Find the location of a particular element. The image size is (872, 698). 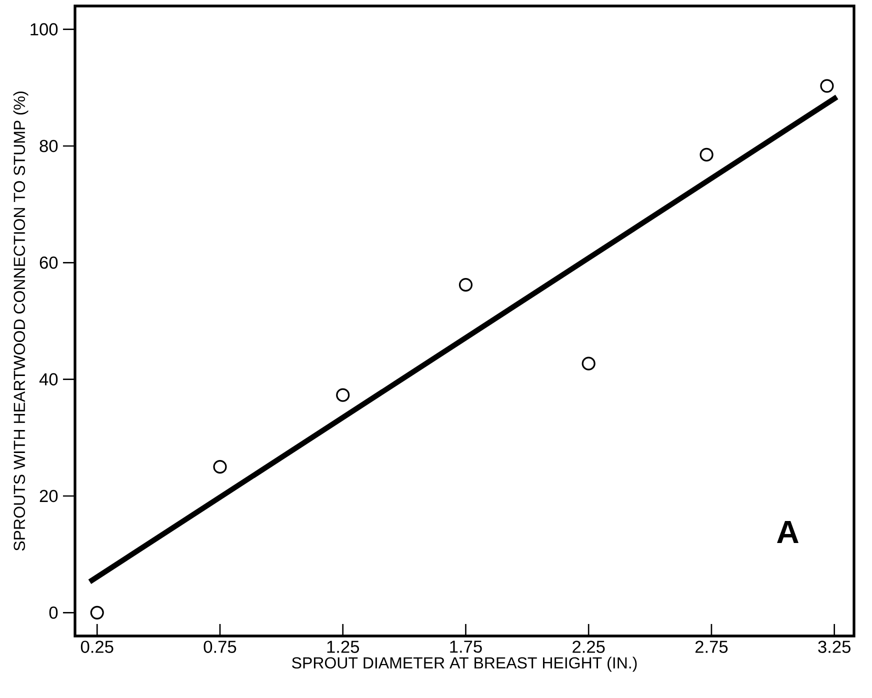

y-tick-label: 40 is located at coordinates (48, 379).